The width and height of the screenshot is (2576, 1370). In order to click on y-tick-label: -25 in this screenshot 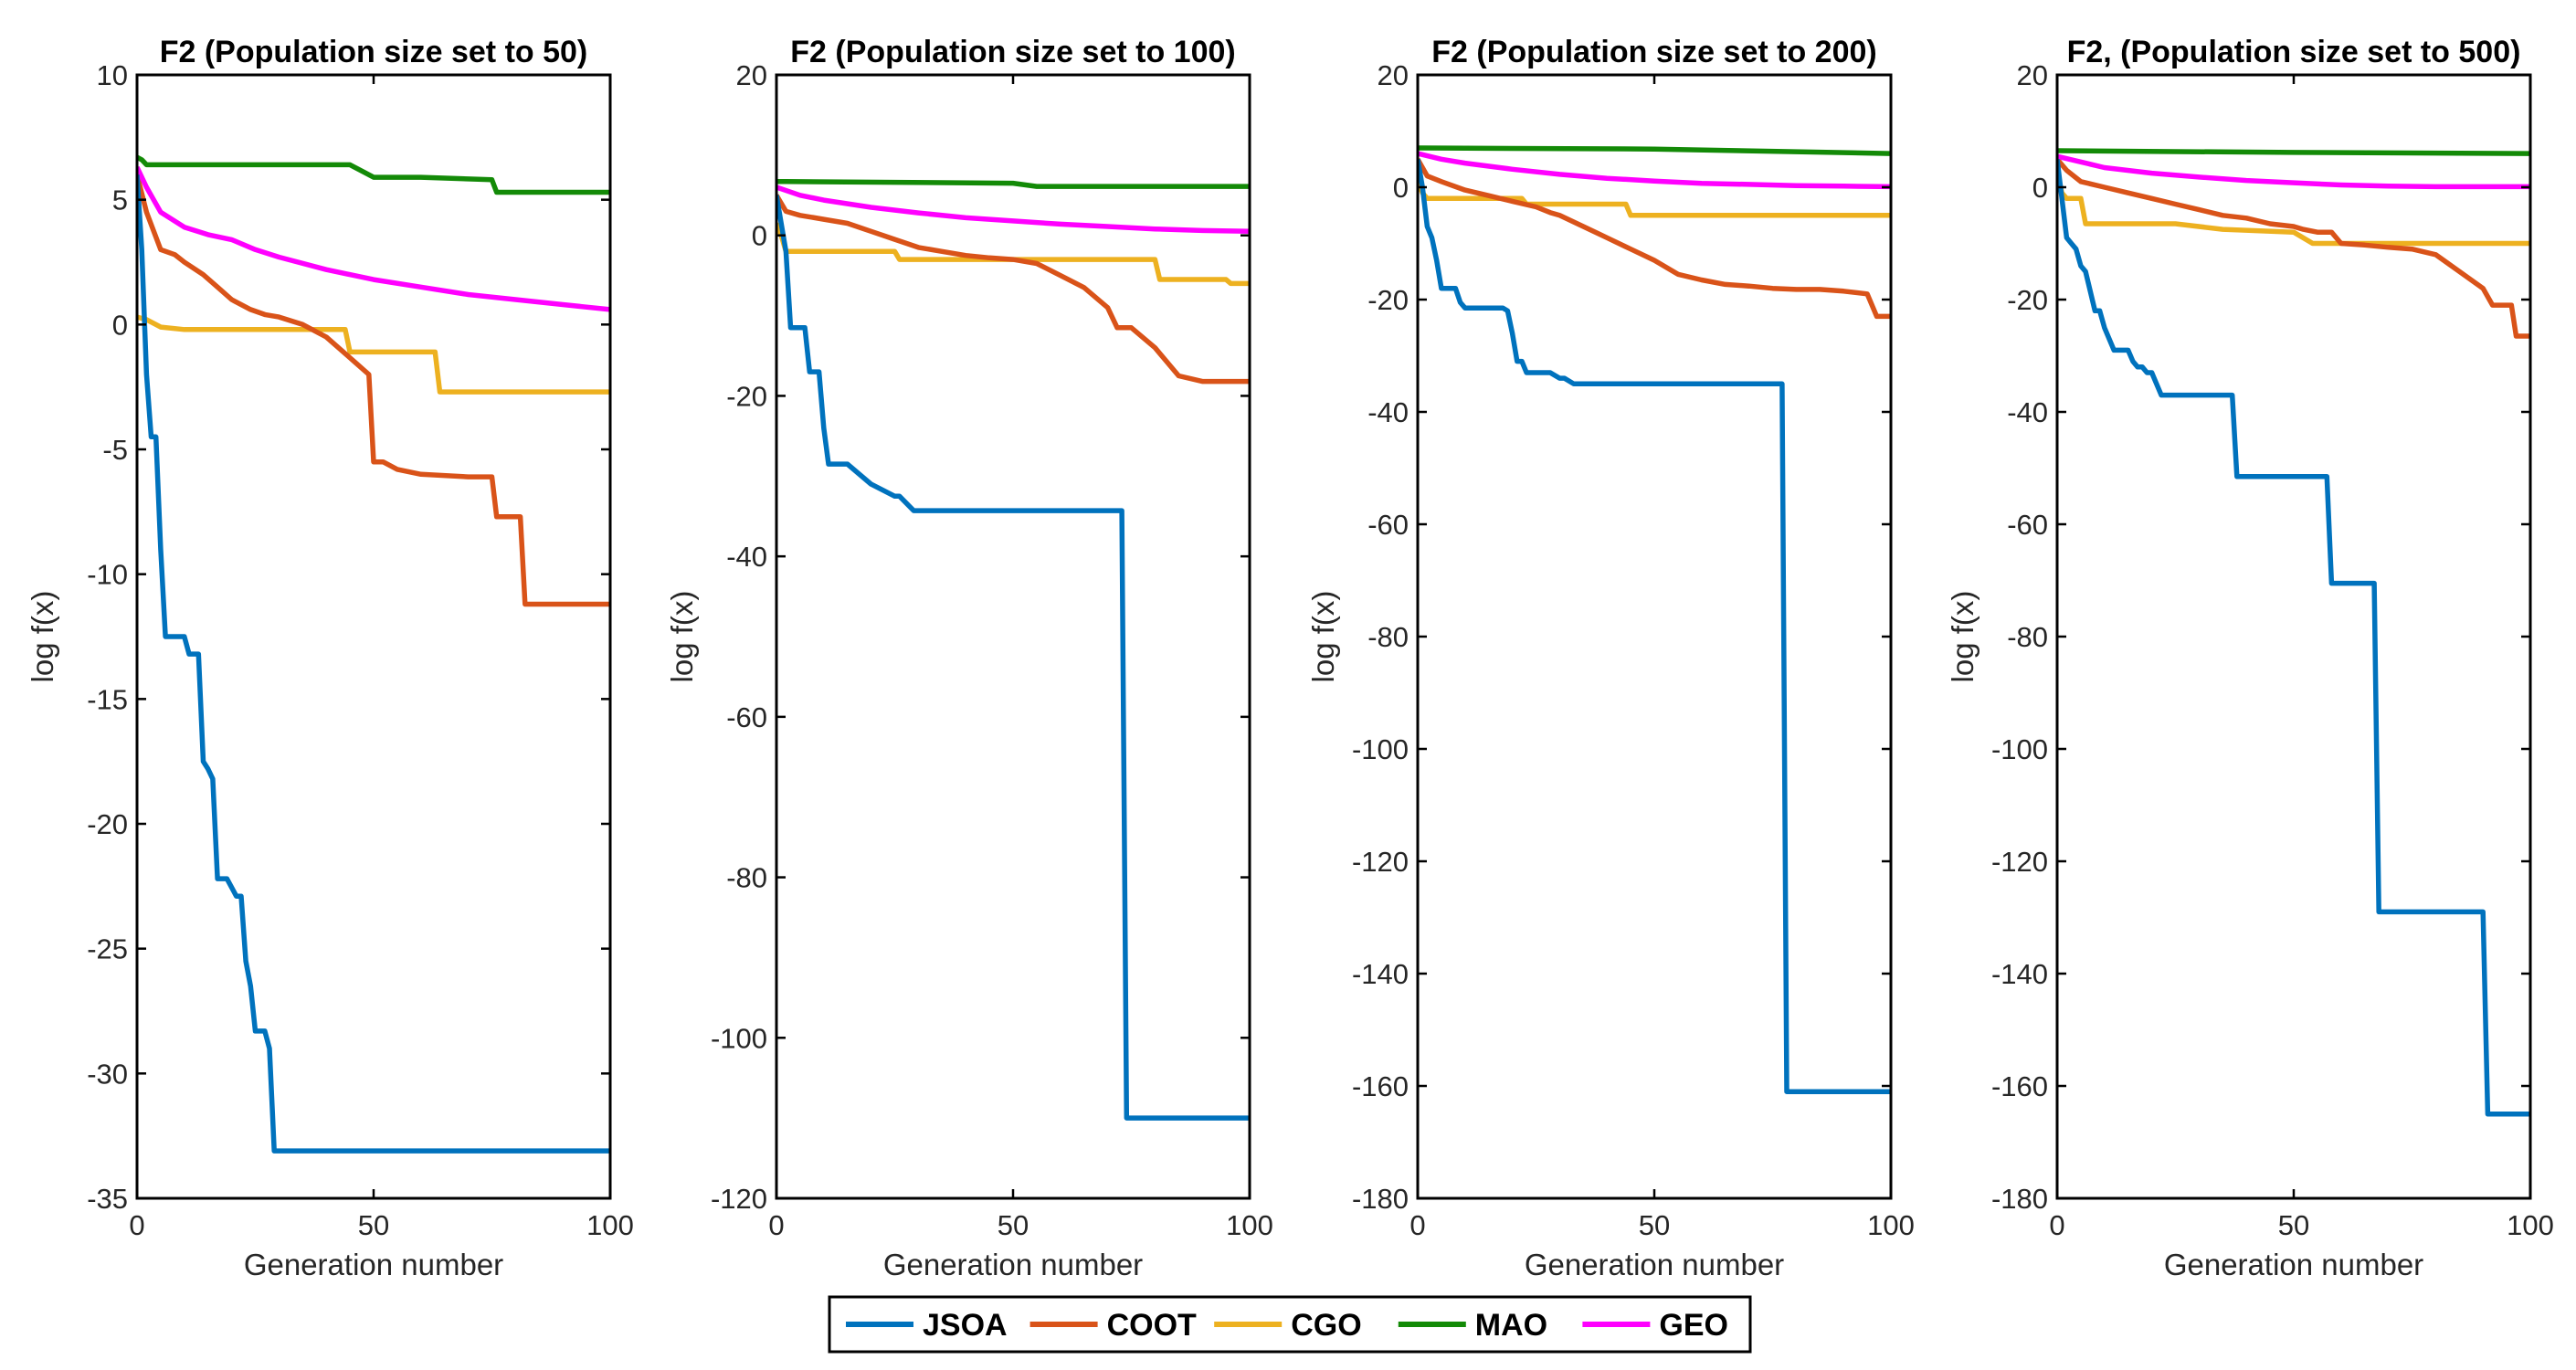, I will do `click(107, 949)`.